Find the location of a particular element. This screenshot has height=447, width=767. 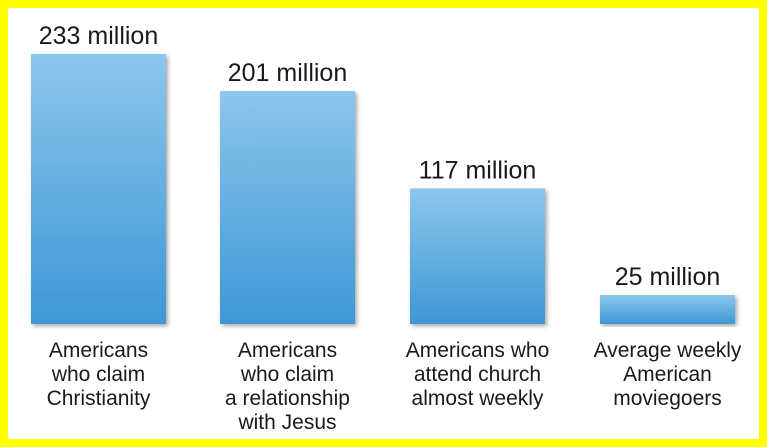

category-label-4-line-3: moviegoers is located at coordinates (667, 398).